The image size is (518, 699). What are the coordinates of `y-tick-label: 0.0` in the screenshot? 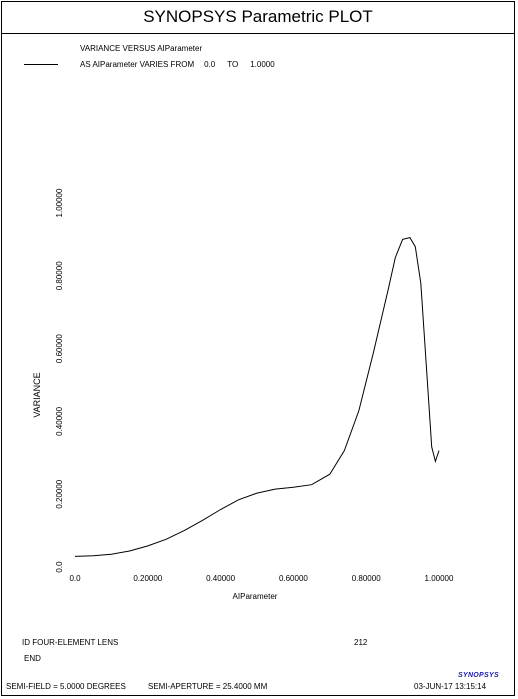 It's located at (59, 567).